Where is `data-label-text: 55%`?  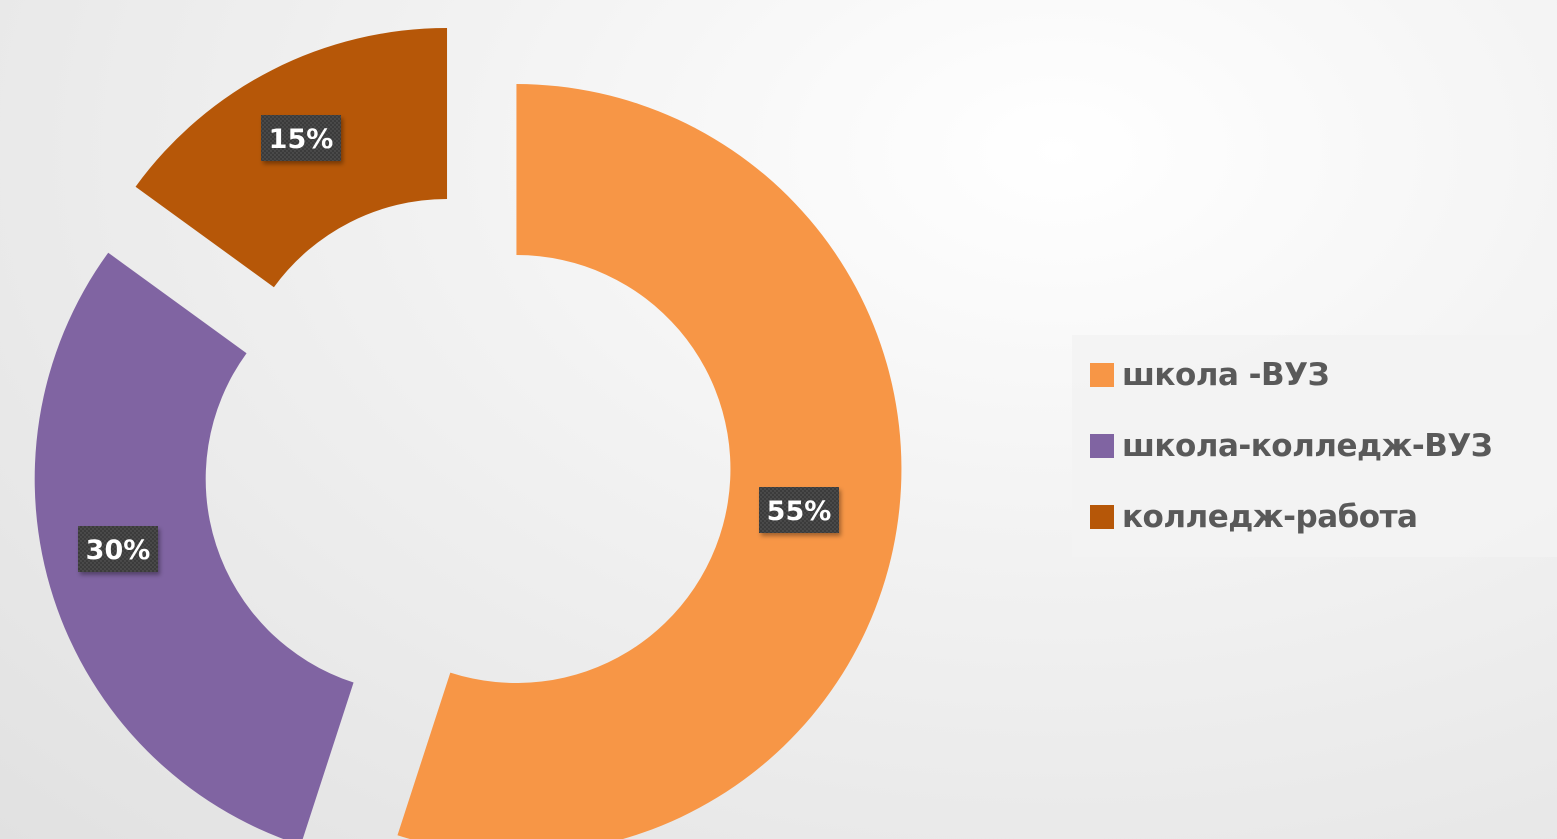 data-label-text: 55% is located at coordinates (799, 511).